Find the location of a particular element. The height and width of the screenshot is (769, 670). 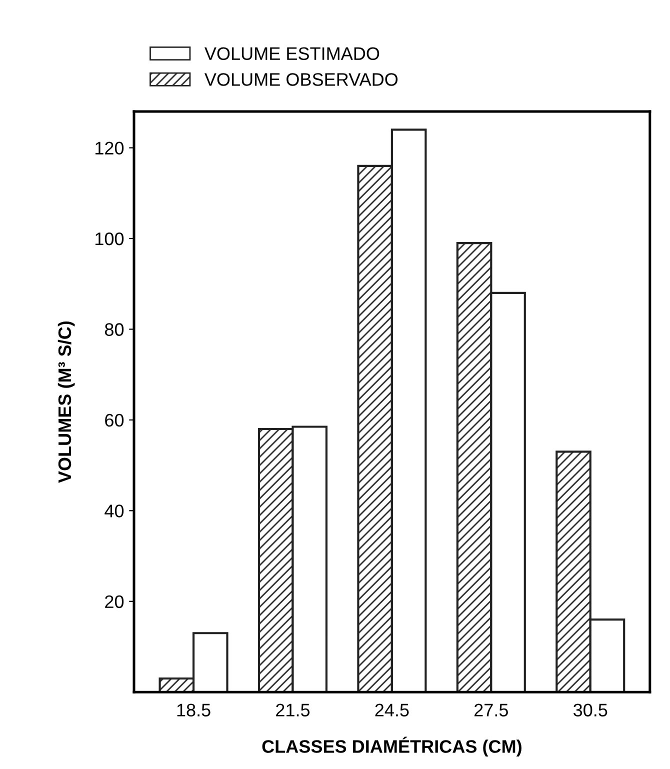

x-tick-label: 18.5 is located at coordinates (193, 710).